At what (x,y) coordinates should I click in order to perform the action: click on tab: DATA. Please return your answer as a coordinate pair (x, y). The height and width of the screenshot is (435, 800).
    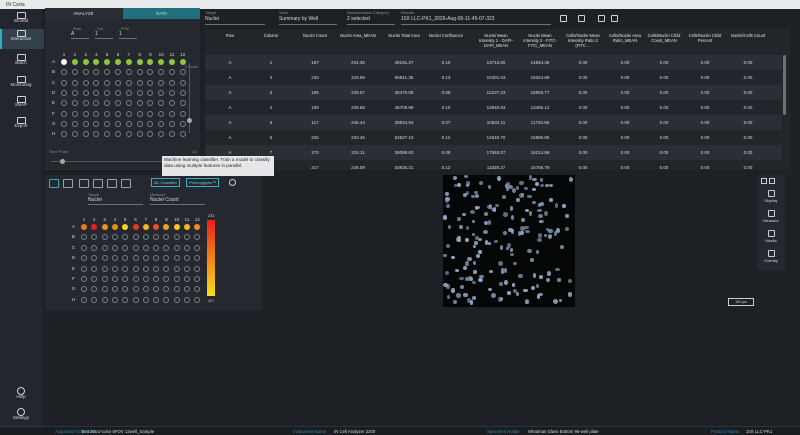
    Looking at the image, I should click on (161, 13).